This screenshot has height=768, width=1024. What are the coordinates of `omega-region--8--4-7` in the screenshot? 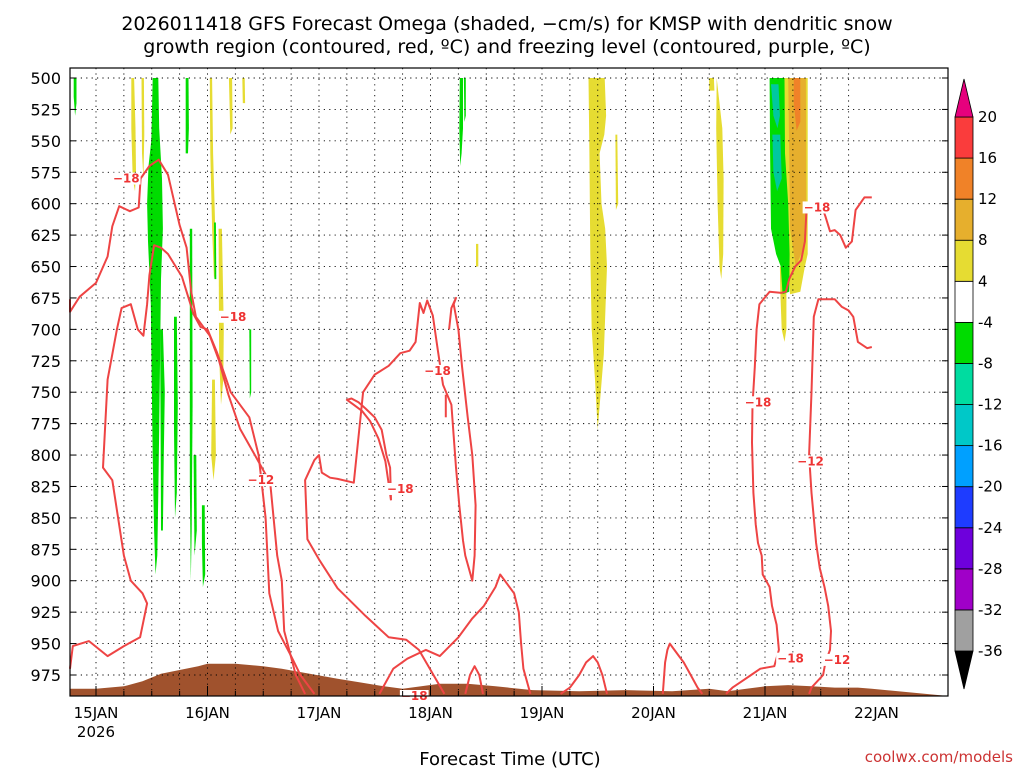 It's located at (203, 546).